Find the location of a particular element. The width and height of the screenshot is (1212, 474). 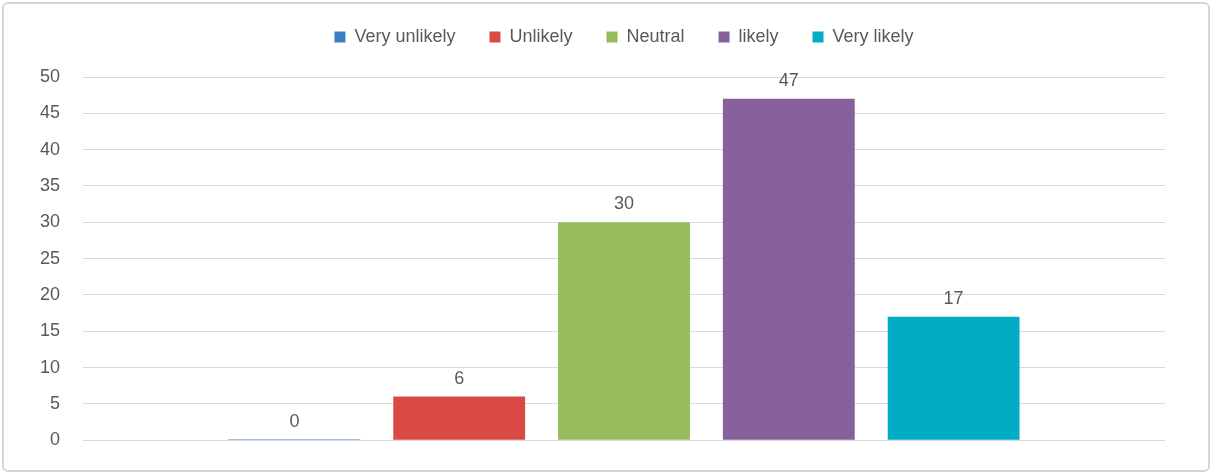

data-label: 17 is located at coordinates (953, 297).